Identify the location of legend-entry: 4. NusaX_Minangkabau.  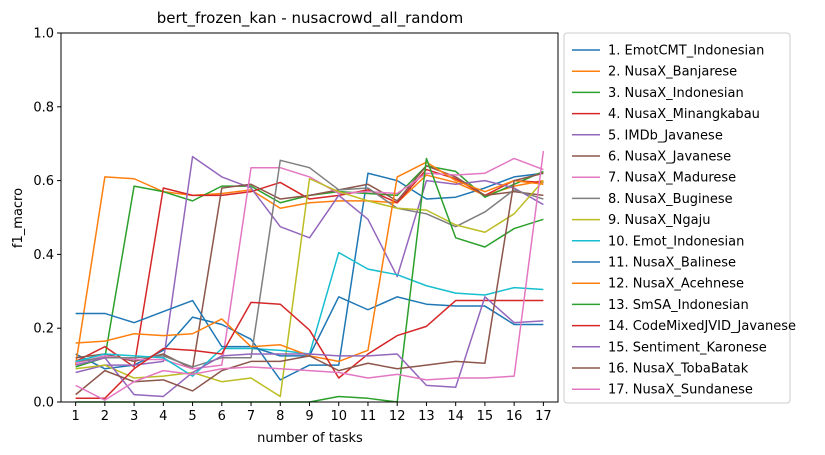
(684, 114).